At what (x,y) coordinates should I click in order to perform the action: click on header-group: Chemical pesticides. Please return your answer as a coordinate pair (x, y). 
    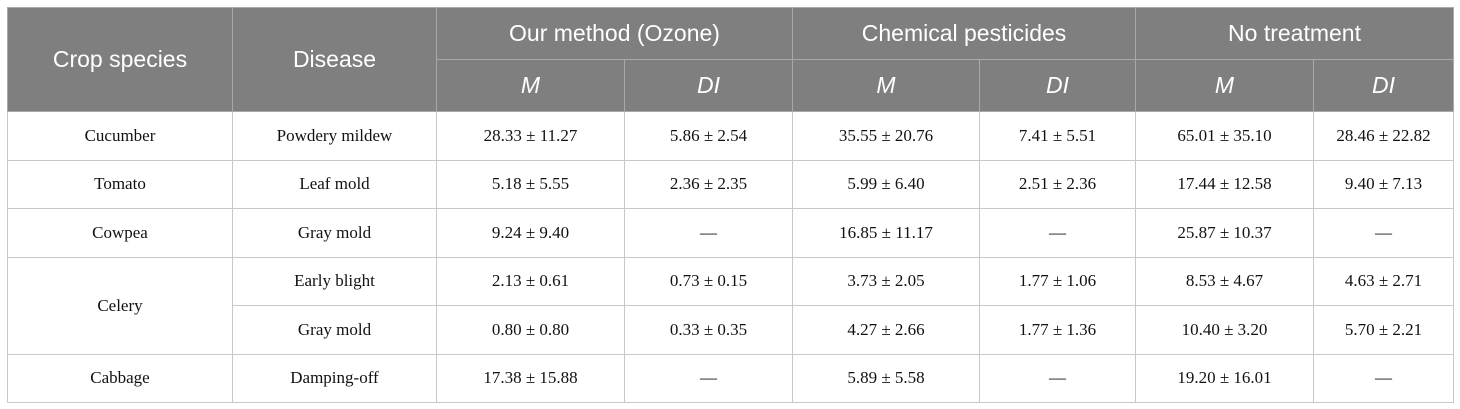
    Looking at the image, I should click on (964, 33).